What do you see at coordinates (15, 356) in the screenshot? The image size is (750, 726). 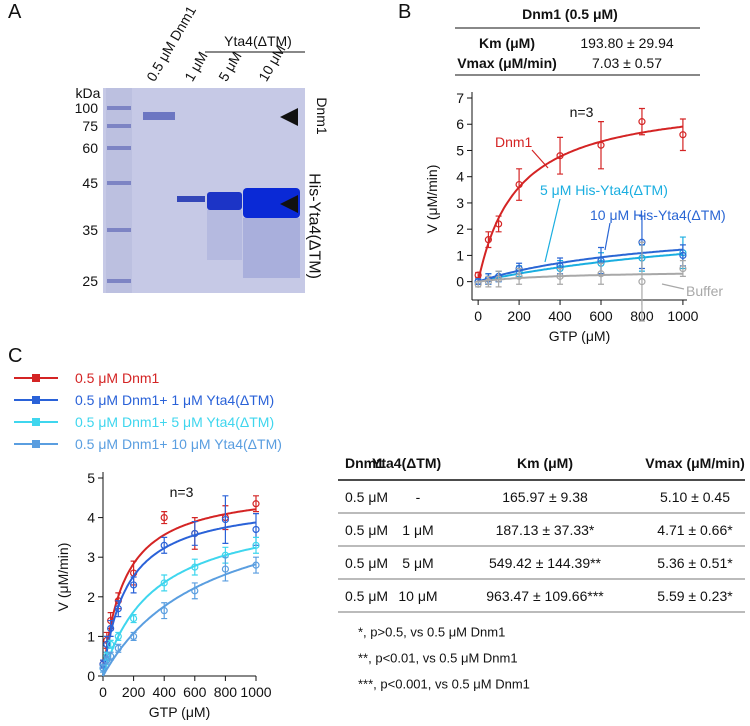 I see `panel-label: C` at bounding box center [15, 356].